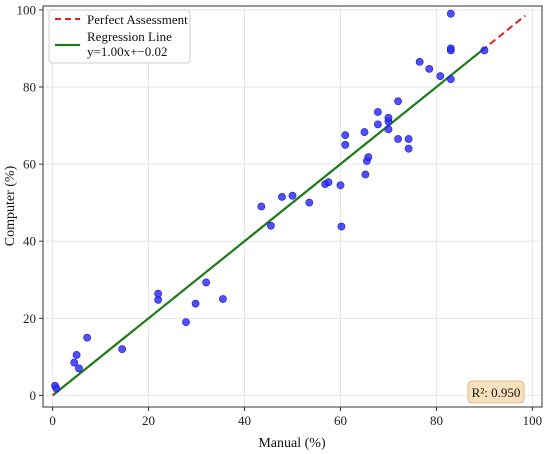  Describe the element at coordinates (533, 420) in the screenshot. I see `x-tick-label: 100` at that location.